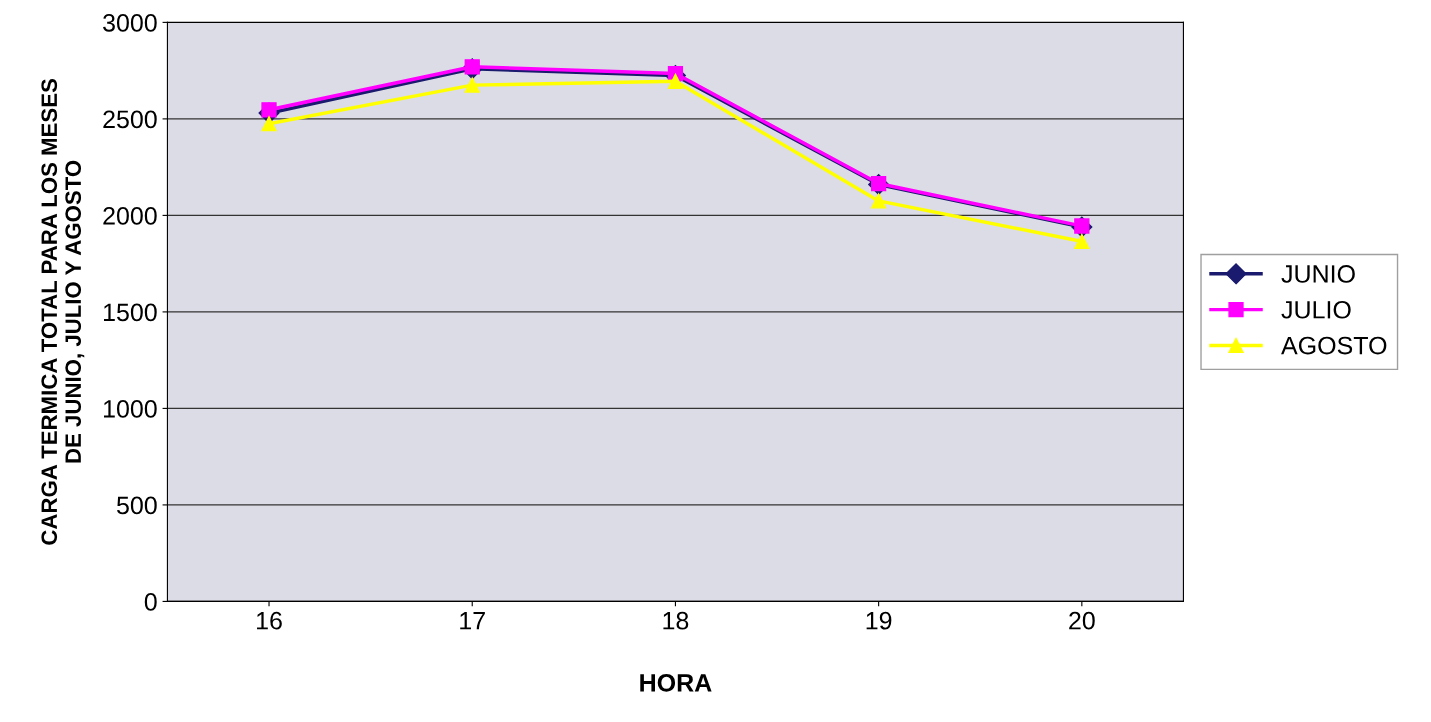  Describe the element at coordinates (63, 312) in the screenshot. I see `y-axis-title: CARGA TERMICA TOTAL PARA LOS MESES DE JUNIO, JULIO Y AGOSTO` at that location.